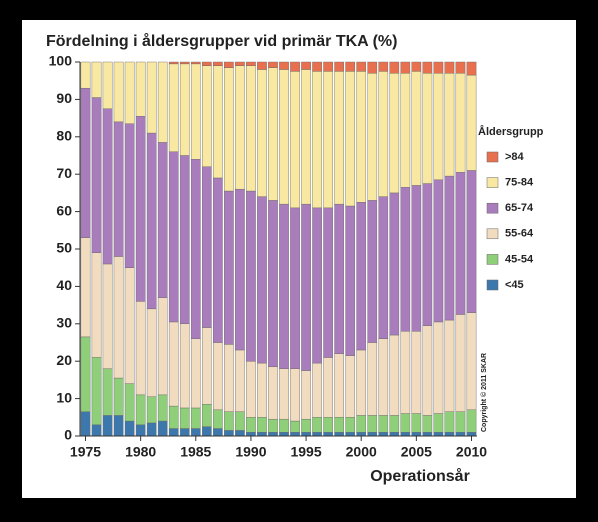 The image size is (598, 522). I want to click on legend-label: 55-64, so click(519, 234).